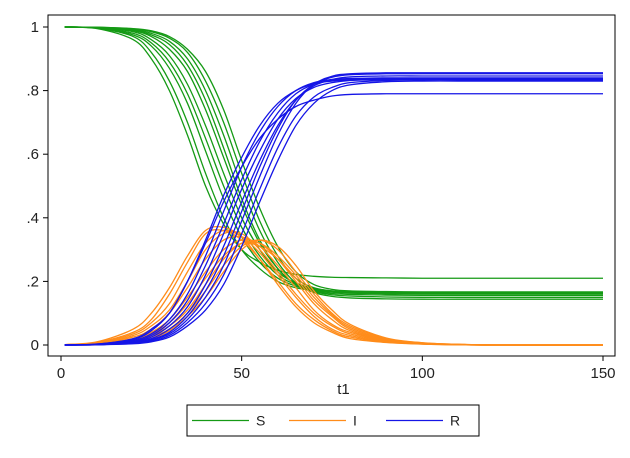 The width and height of the screenshot is (630, 458). What do you see at coordinates (32, 218) in the screenshot?
I see `y-tick-label: .4` at bounding box center [32, 218].